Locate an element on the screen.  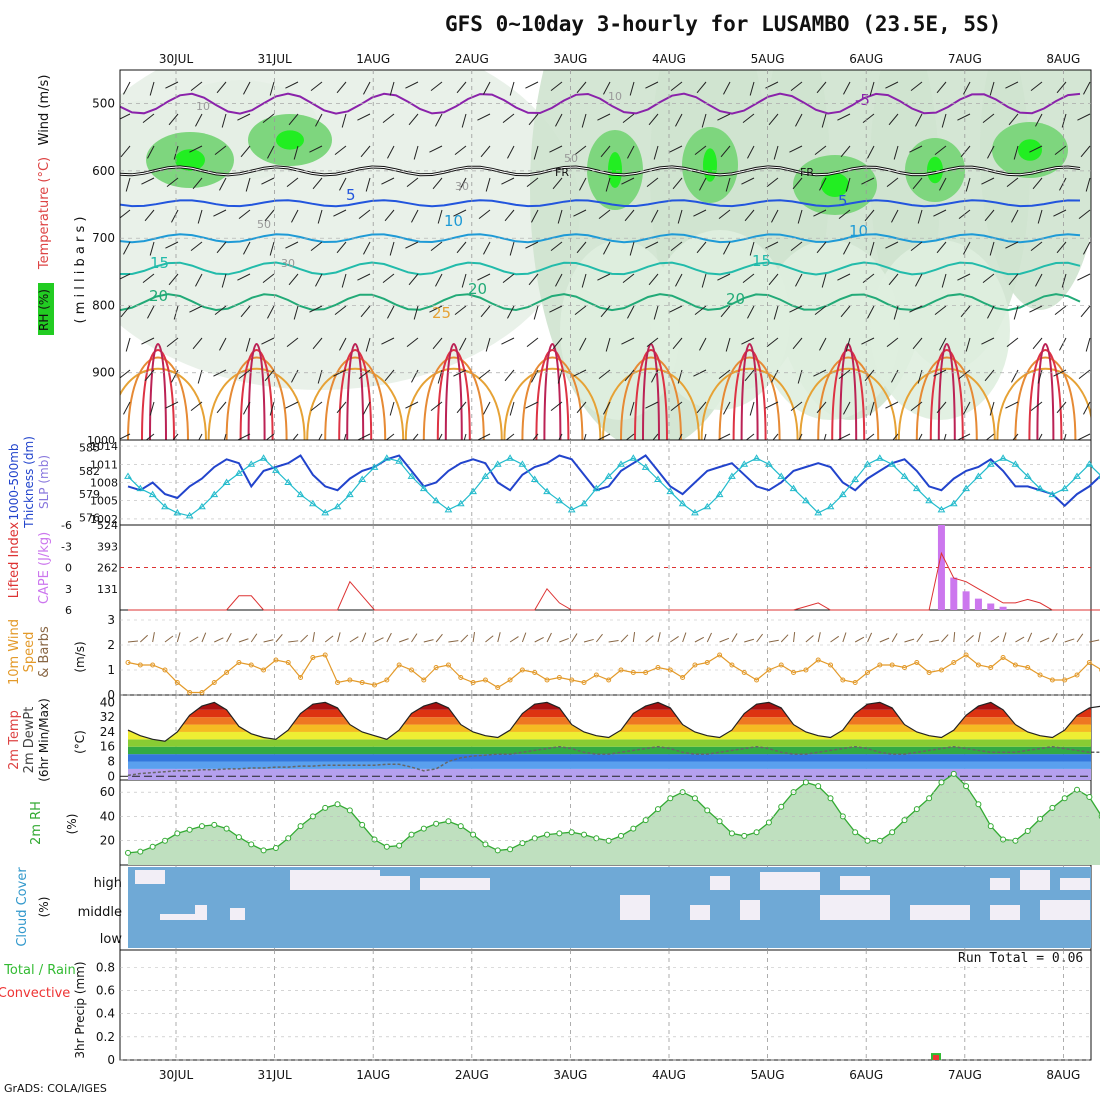
temp-contour-label-10: 25 is located at coordinates (441, 313).